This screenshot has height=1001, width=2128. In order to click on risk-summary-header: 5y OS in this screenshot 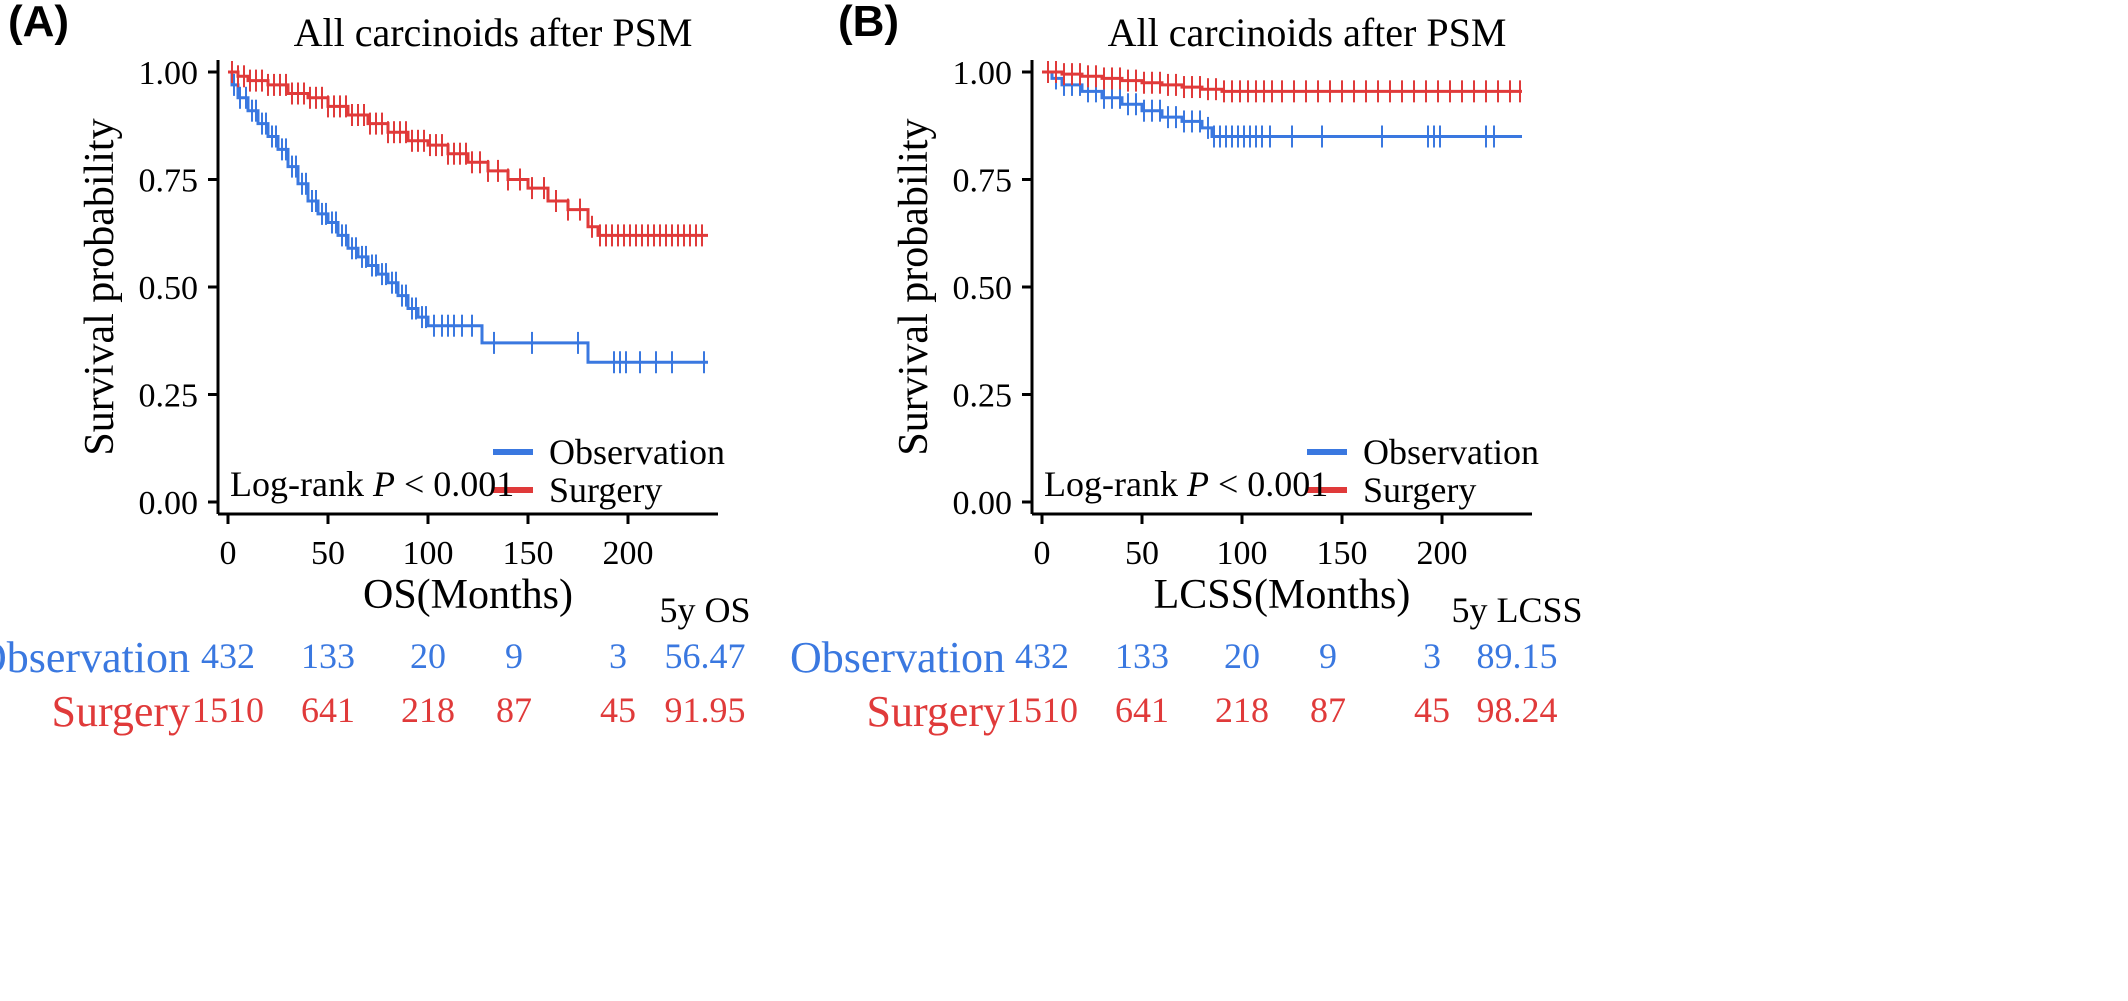, I will do `click(704, 610)`.